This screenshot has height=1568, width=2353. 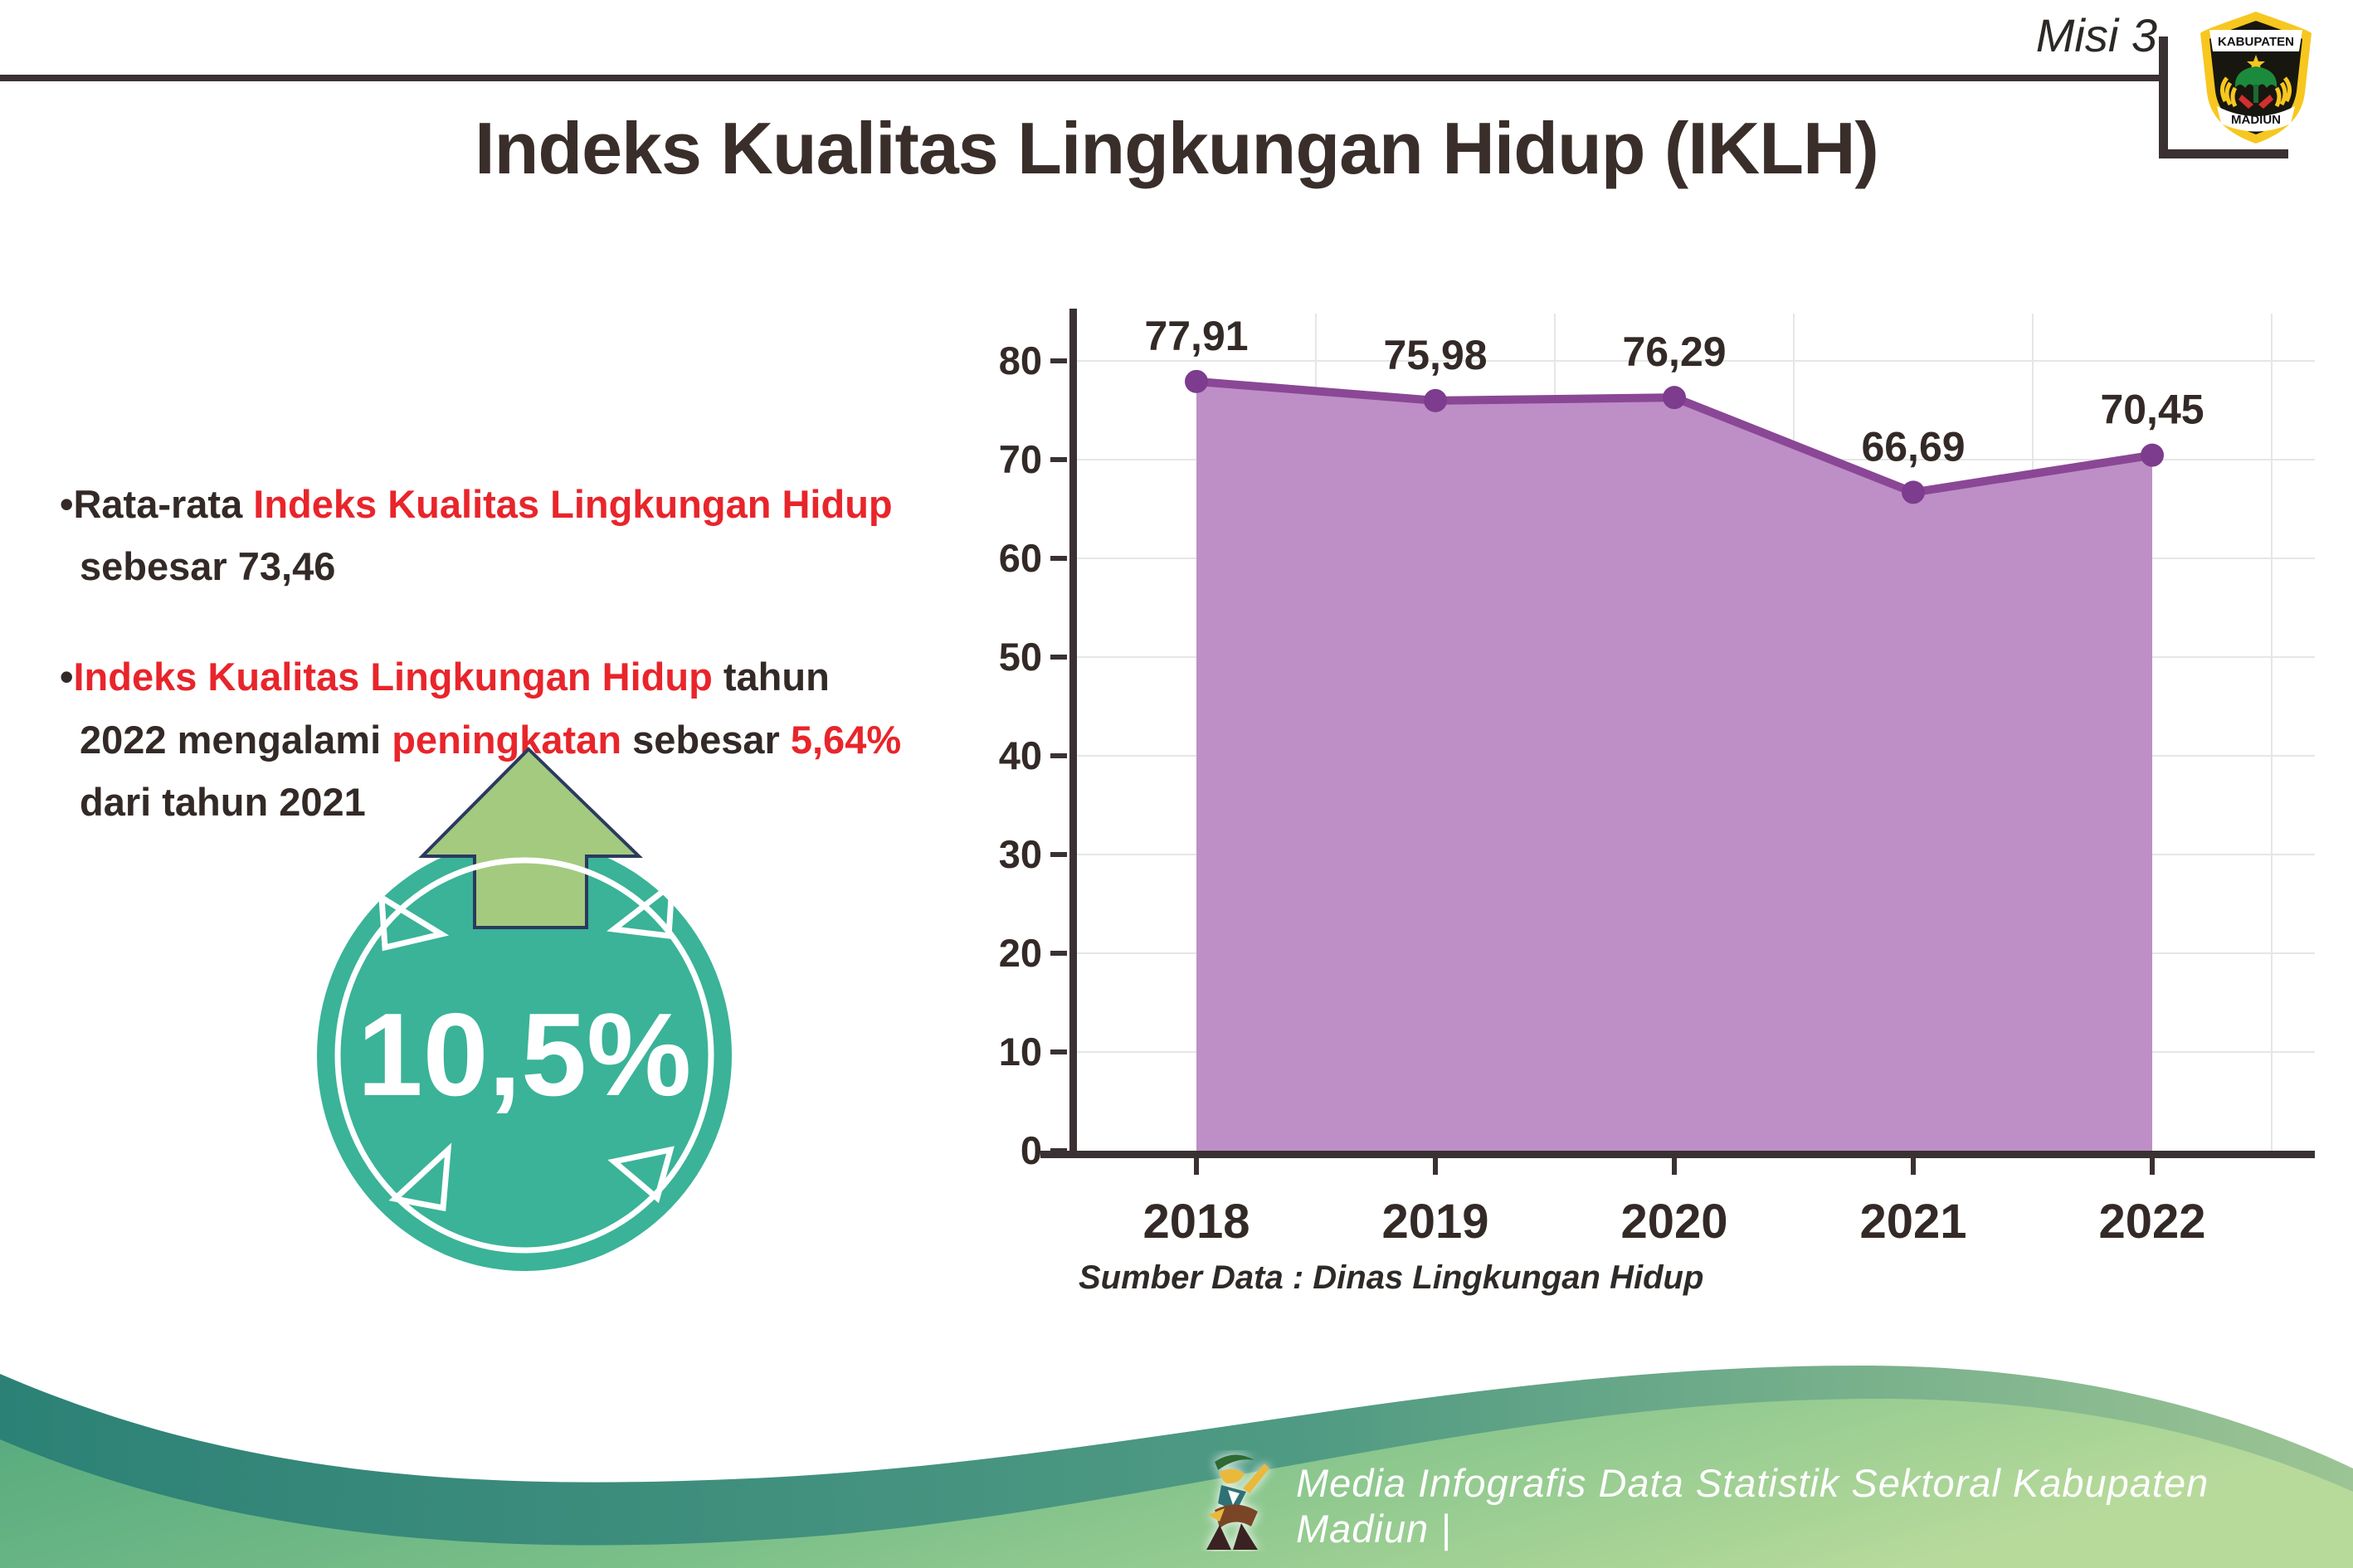 I want to click on spark-bottom-left-icon, so click(x=420, y=1177).